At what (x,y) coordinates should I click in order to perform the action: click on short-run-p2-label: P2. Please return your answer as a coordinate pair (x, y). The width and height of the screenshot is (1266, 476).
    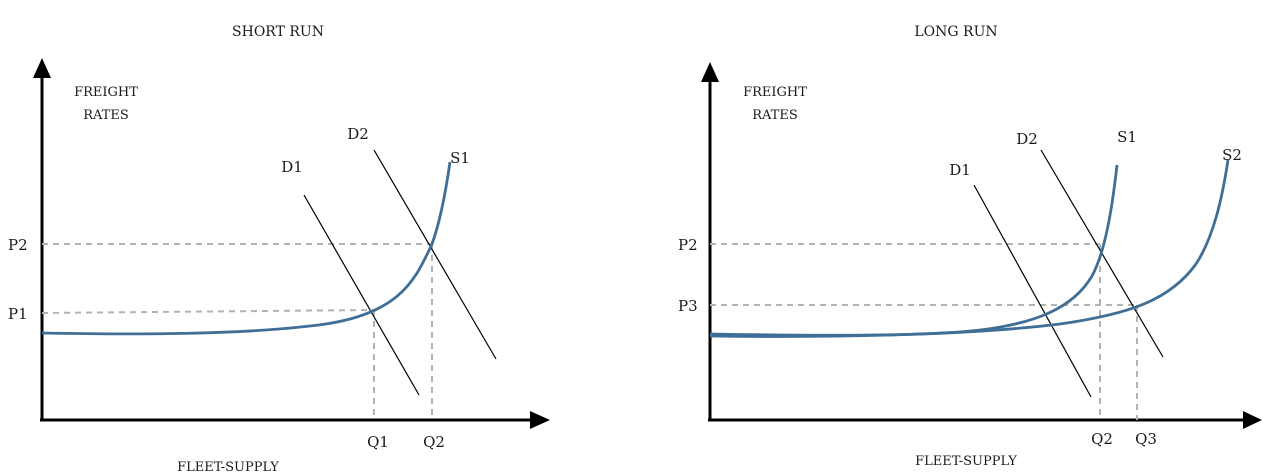
    Looking at the image, I should click on (18, 245).